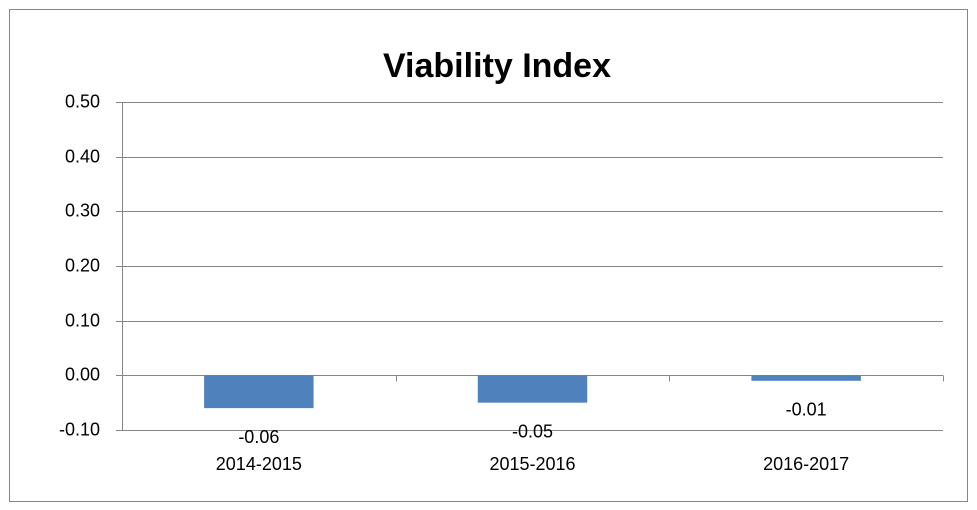  I want to click on data-label: -0.01, so click(806, 410).